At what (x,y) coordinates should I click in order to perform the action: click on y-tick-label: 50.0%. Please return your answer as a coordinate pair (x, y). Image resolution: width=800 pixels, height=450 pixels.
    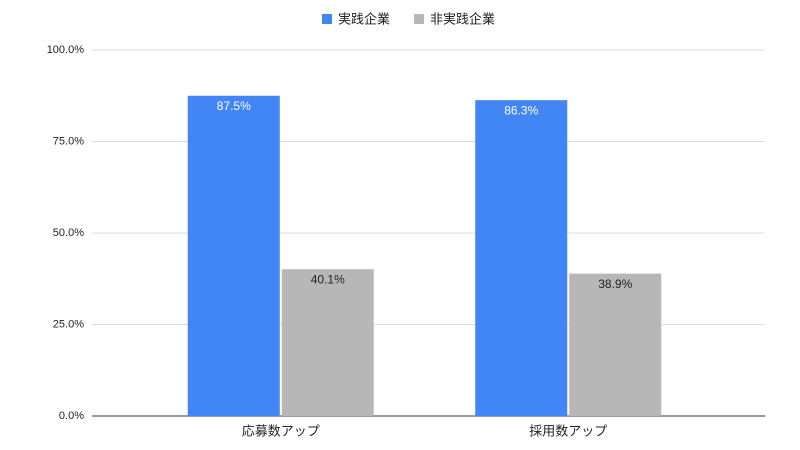
    Looking at the image, I should click on (68, 233).